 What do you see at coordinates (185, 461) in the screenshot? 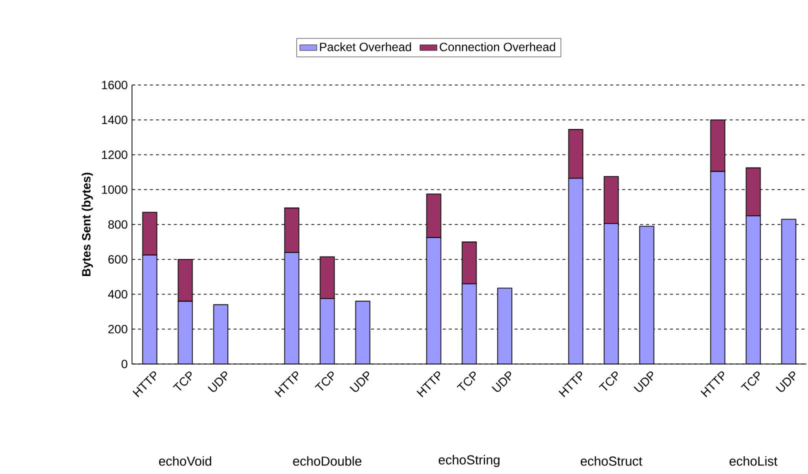
I see `text: echoVoid` at bounding box center [185, 461].